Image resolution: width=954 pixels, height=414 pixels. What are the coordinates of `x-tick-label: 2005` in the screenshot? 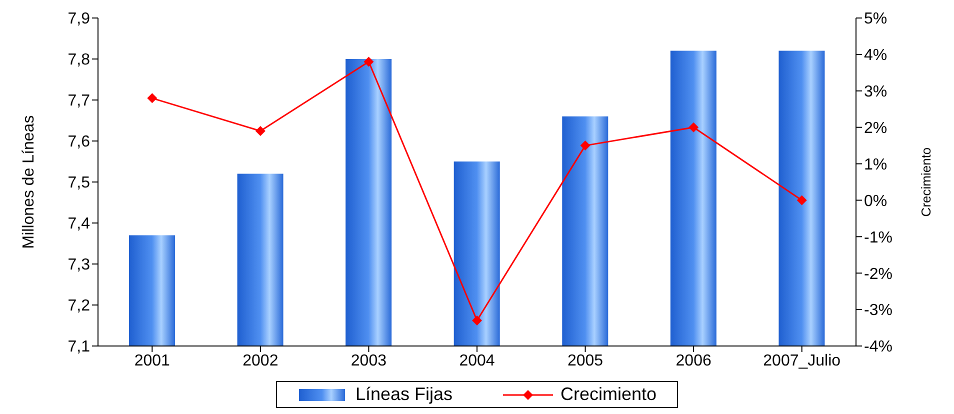 It's located at (585, 361).